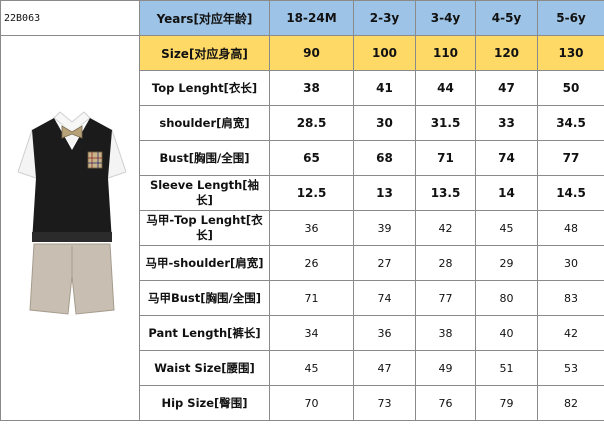  What do you see at coordinates (311, 123) in the screenshot?
I see `cell-value: 28.5` at bounding box center [311, 123].